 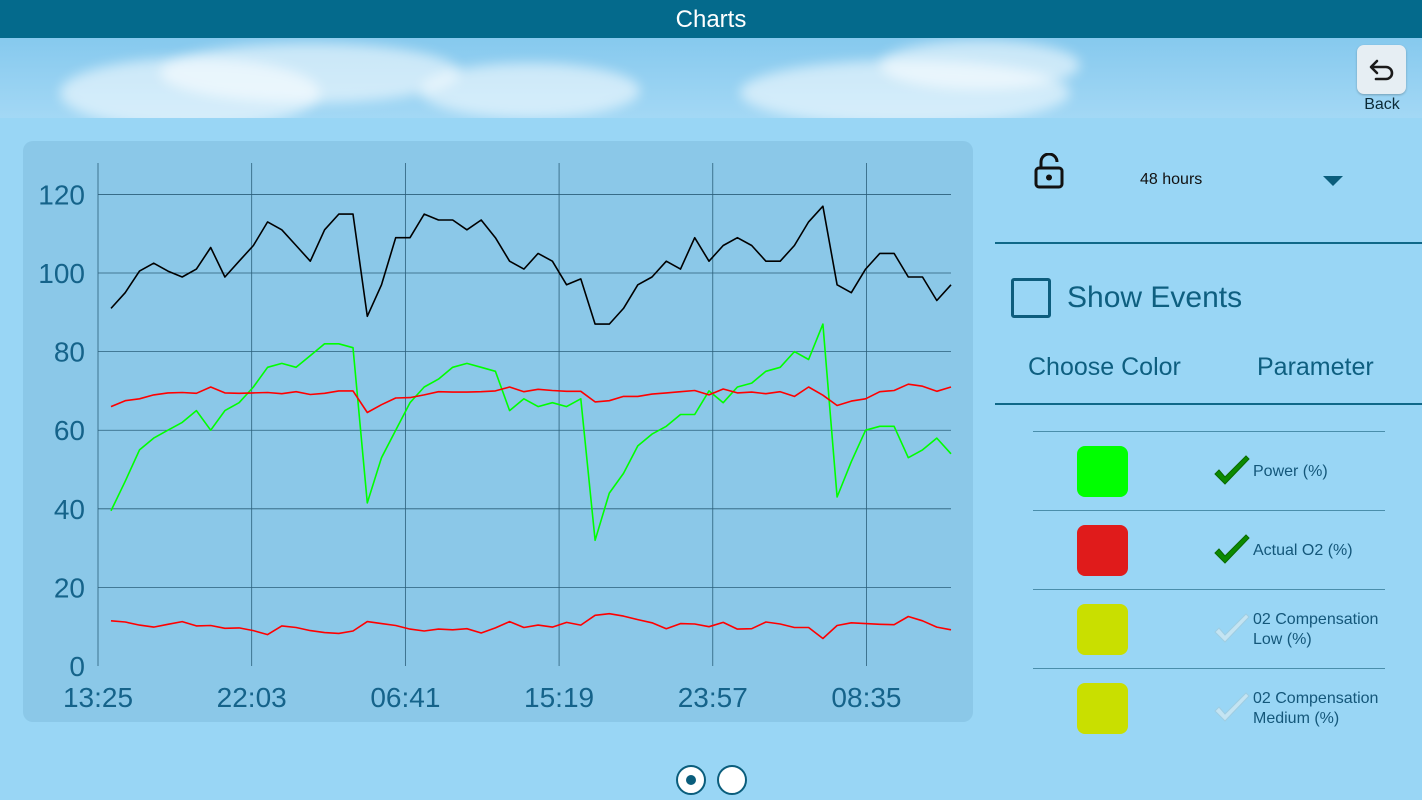 I want to click on x-tick-label: 08:35, so click(x=866, y=697).